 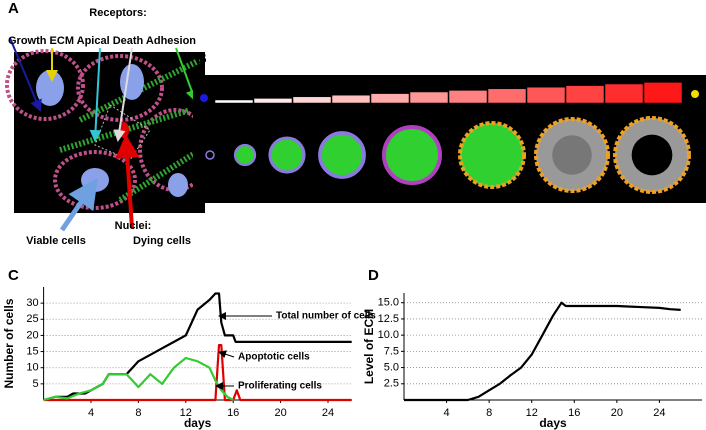 What do you see at coordinates (32, 303) in the screenshot?
I see `y-tick-label: 30` at bounding box center [32, 303].